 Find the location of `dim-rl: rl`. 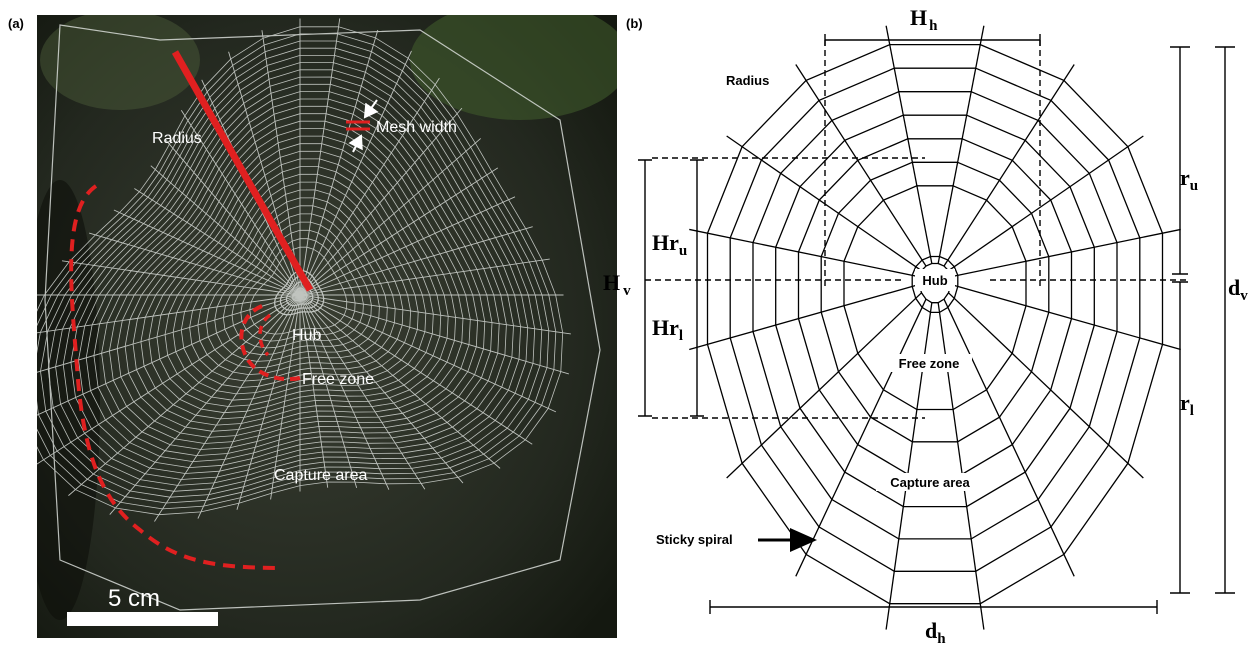

dim-rl: rl is located at coordinates (1187, 404).